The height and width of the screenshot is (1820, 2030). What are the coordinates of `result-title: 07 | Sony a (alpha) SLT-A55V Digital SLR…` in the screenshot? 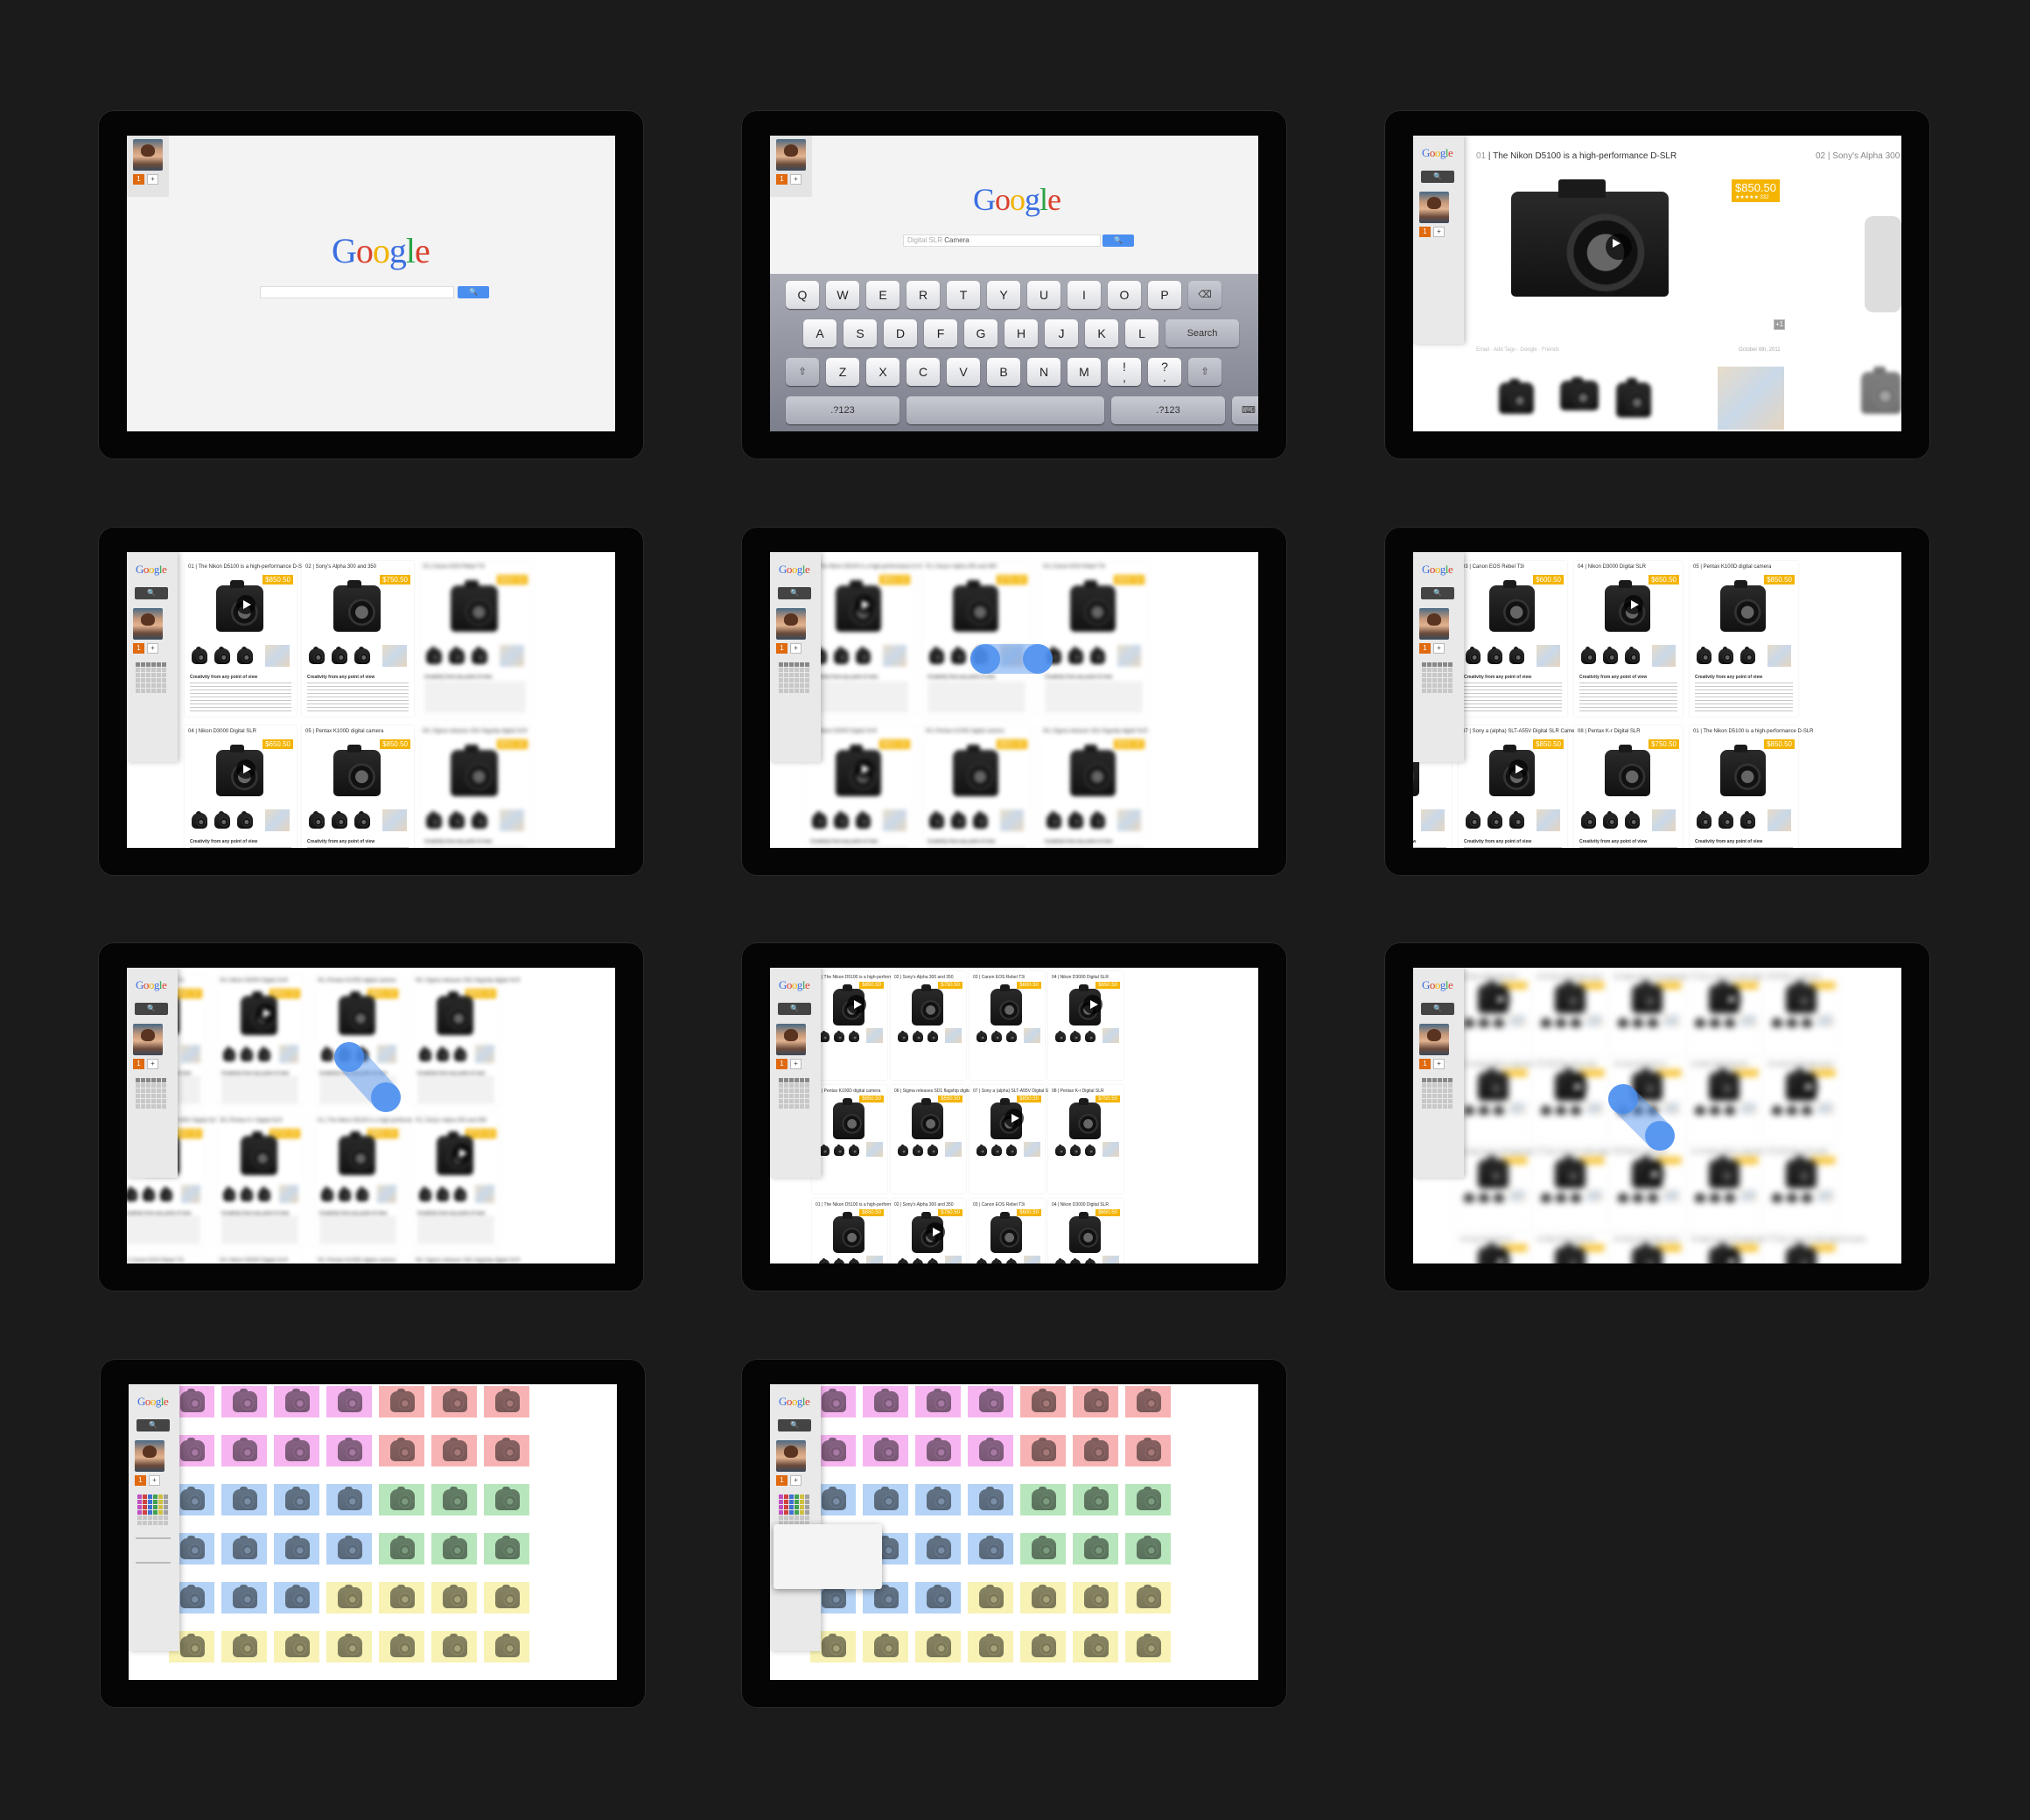 It's located at (1520, 731).